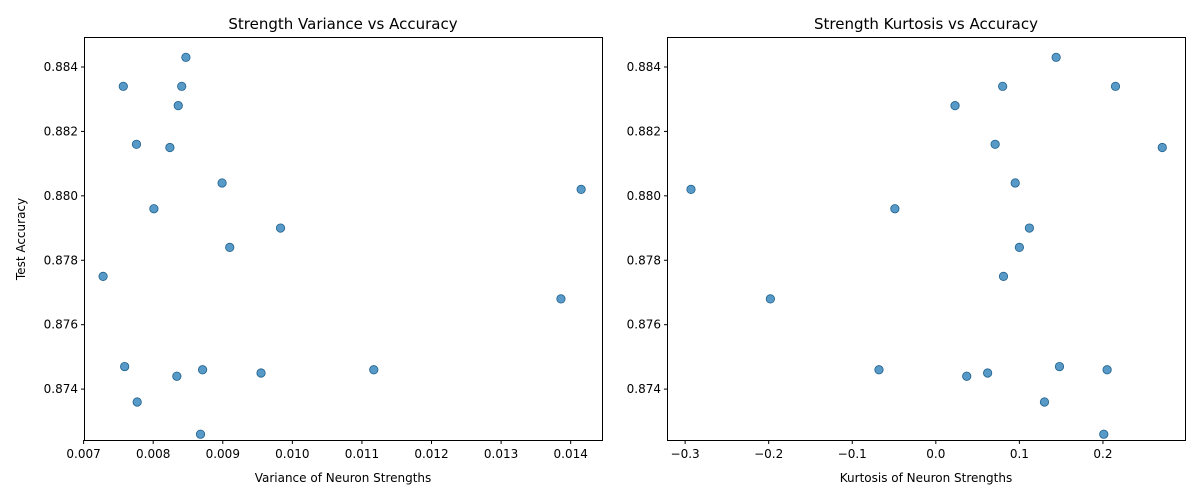  I want to click on x-tick-label: 0.0, so click(935, 454).